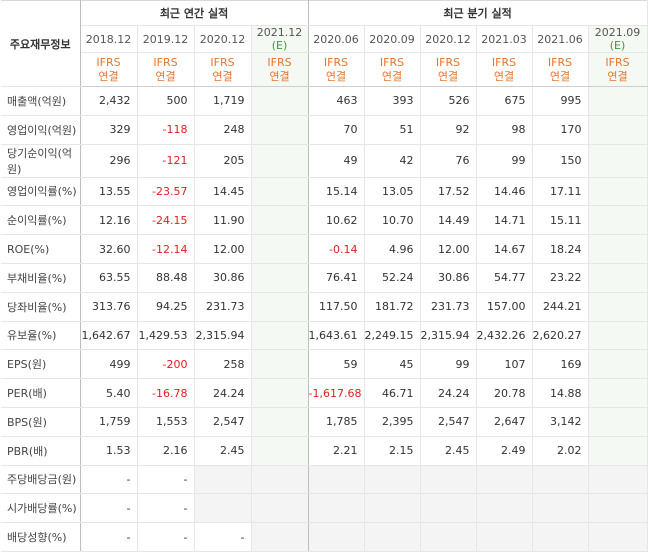 This screenshot has height=552, width=648. Describe the element at coordinates (109, 393) in the screenshot. I see `annual-value-cell: 5.40` at that location.